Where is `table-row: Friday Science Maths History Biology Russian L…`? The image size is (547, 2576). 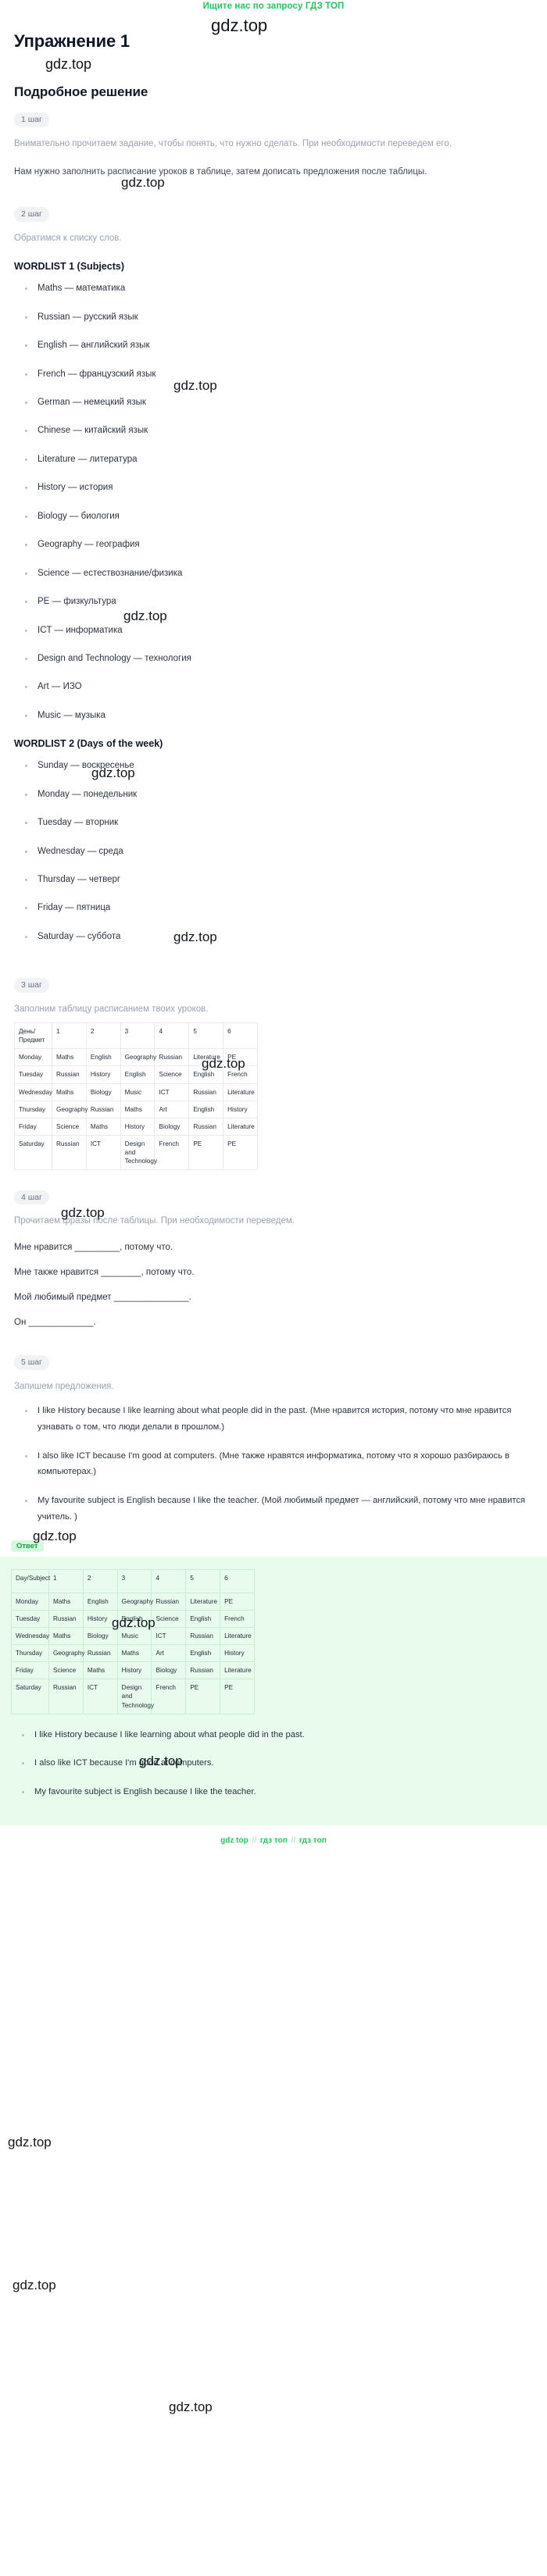 table-row: Friday Science Maths History Biology Russian L… is located at coordinates (136, 1126).